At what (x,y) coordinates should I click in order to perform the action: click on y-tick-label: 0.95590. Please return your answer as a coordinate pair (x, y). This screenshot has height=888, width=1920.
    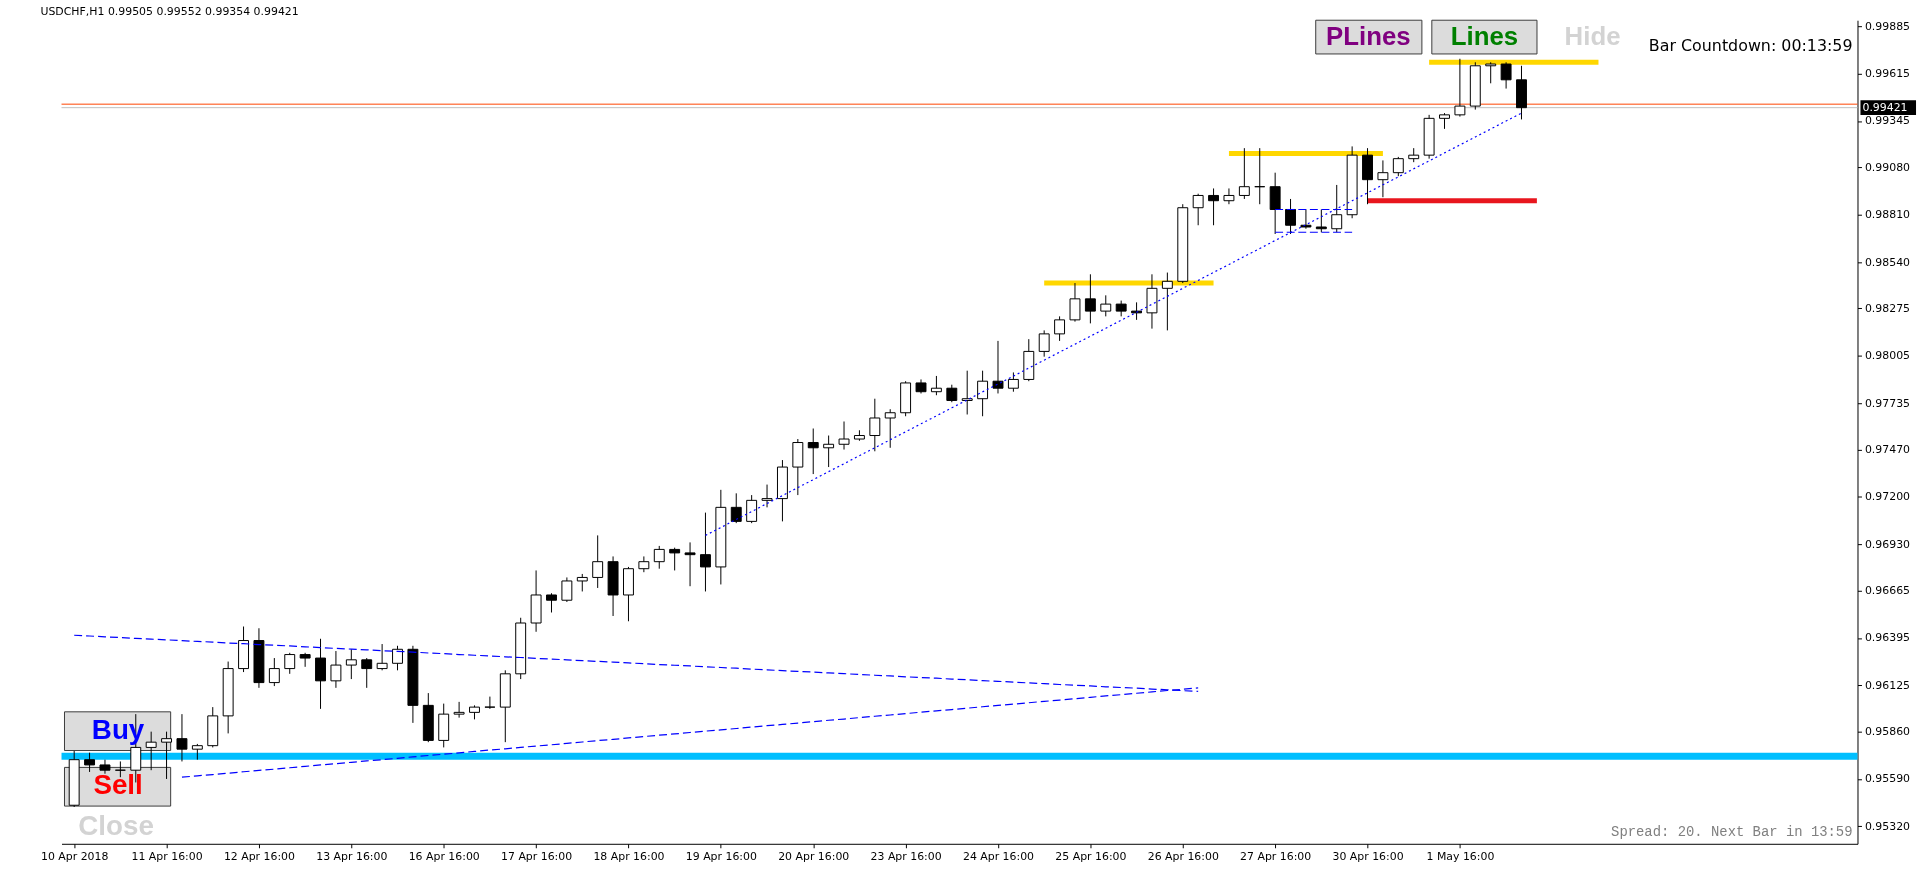
    Looking at the image, I should click on (1887, 779).